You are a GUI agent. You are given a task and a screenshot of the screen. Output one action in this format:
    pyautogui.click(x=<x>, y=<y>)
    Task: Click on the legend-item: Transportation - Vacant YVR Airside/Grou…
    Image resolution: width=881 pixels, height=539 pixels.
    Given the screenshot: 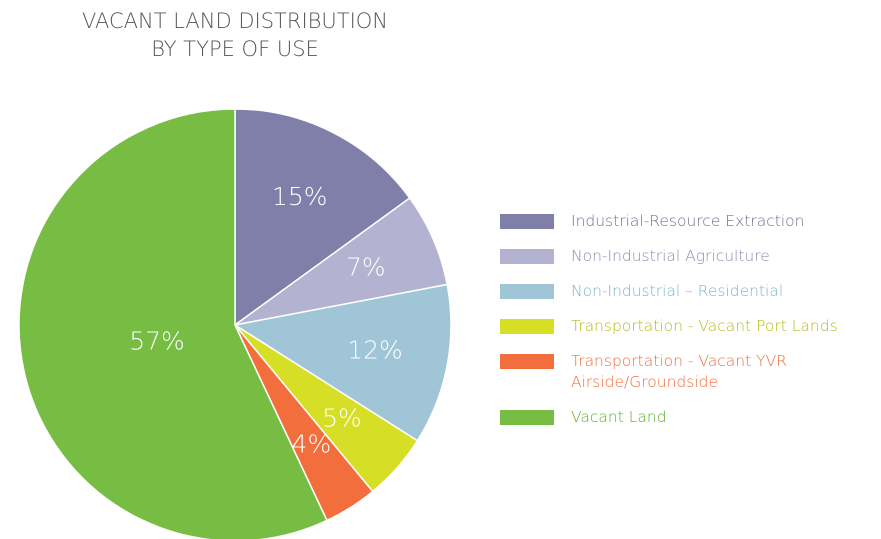 What is the action you would take?
    pyautogui.click(x=685, y=372)
    